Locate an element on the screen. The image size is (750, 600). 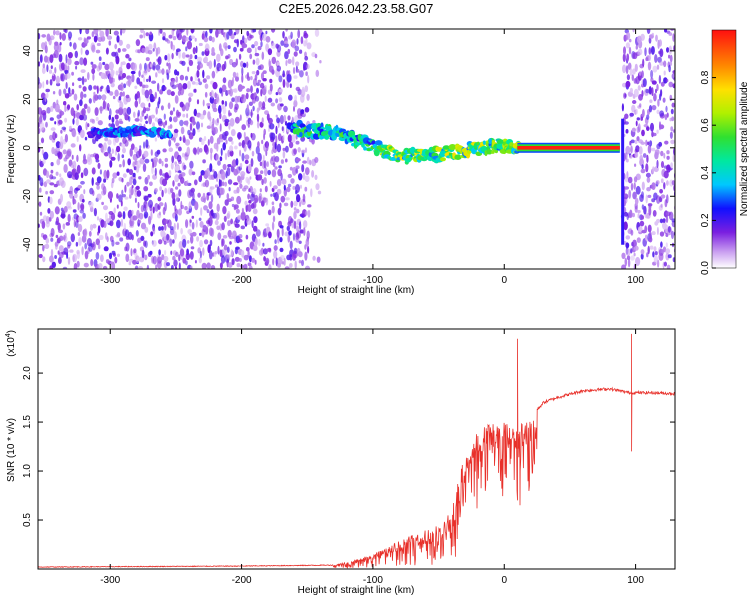
chart-title: C2E5.2026.042.23.58.G07 is located at coordinates (356, 8).